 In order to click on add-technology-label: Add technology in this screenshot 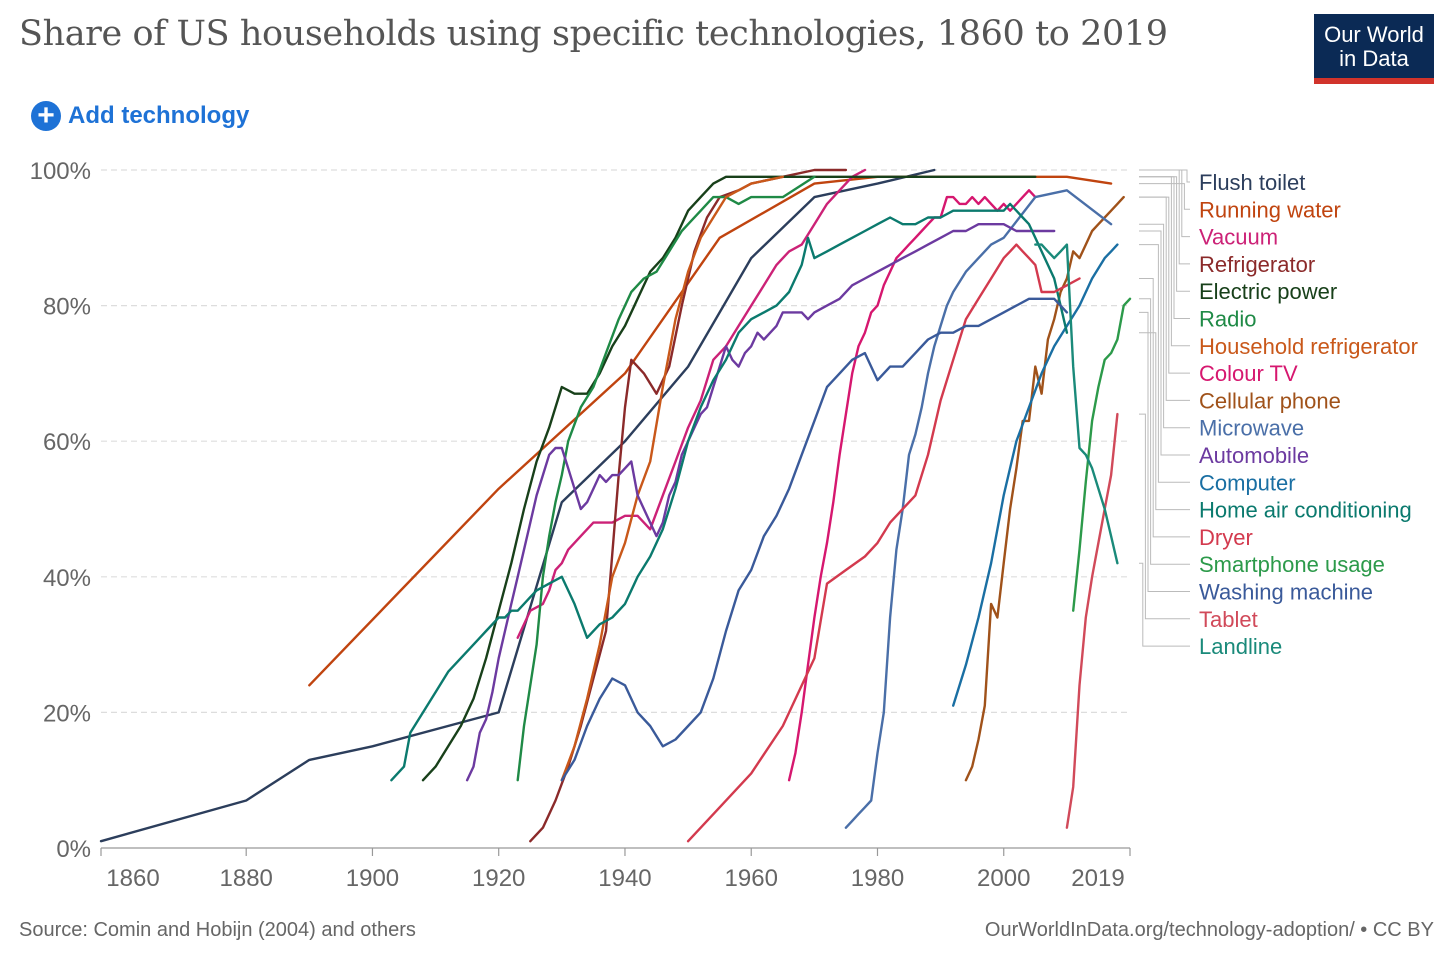, I will do `click(159, 115)`.